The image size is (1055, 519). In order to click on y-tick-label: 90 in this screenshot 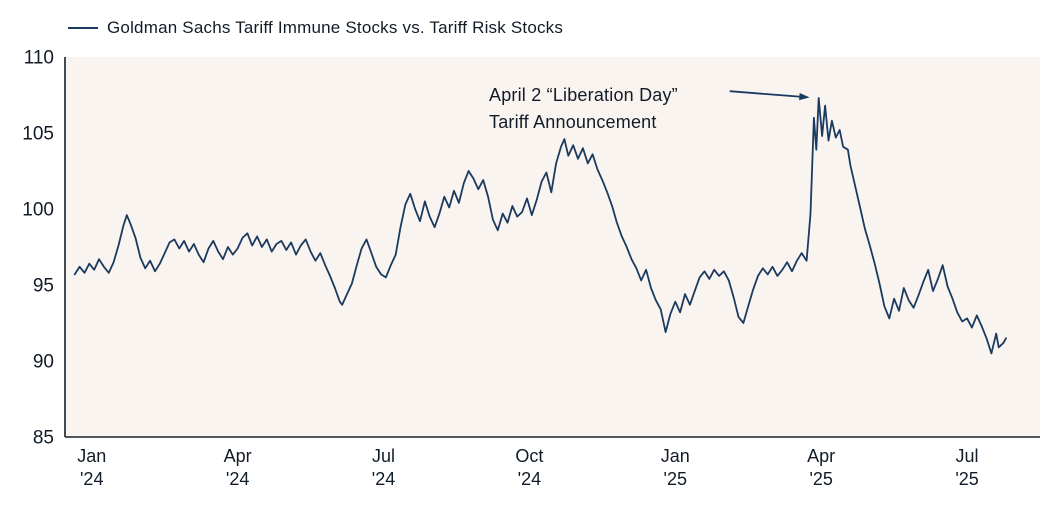, I will do `click(43, 362)`.